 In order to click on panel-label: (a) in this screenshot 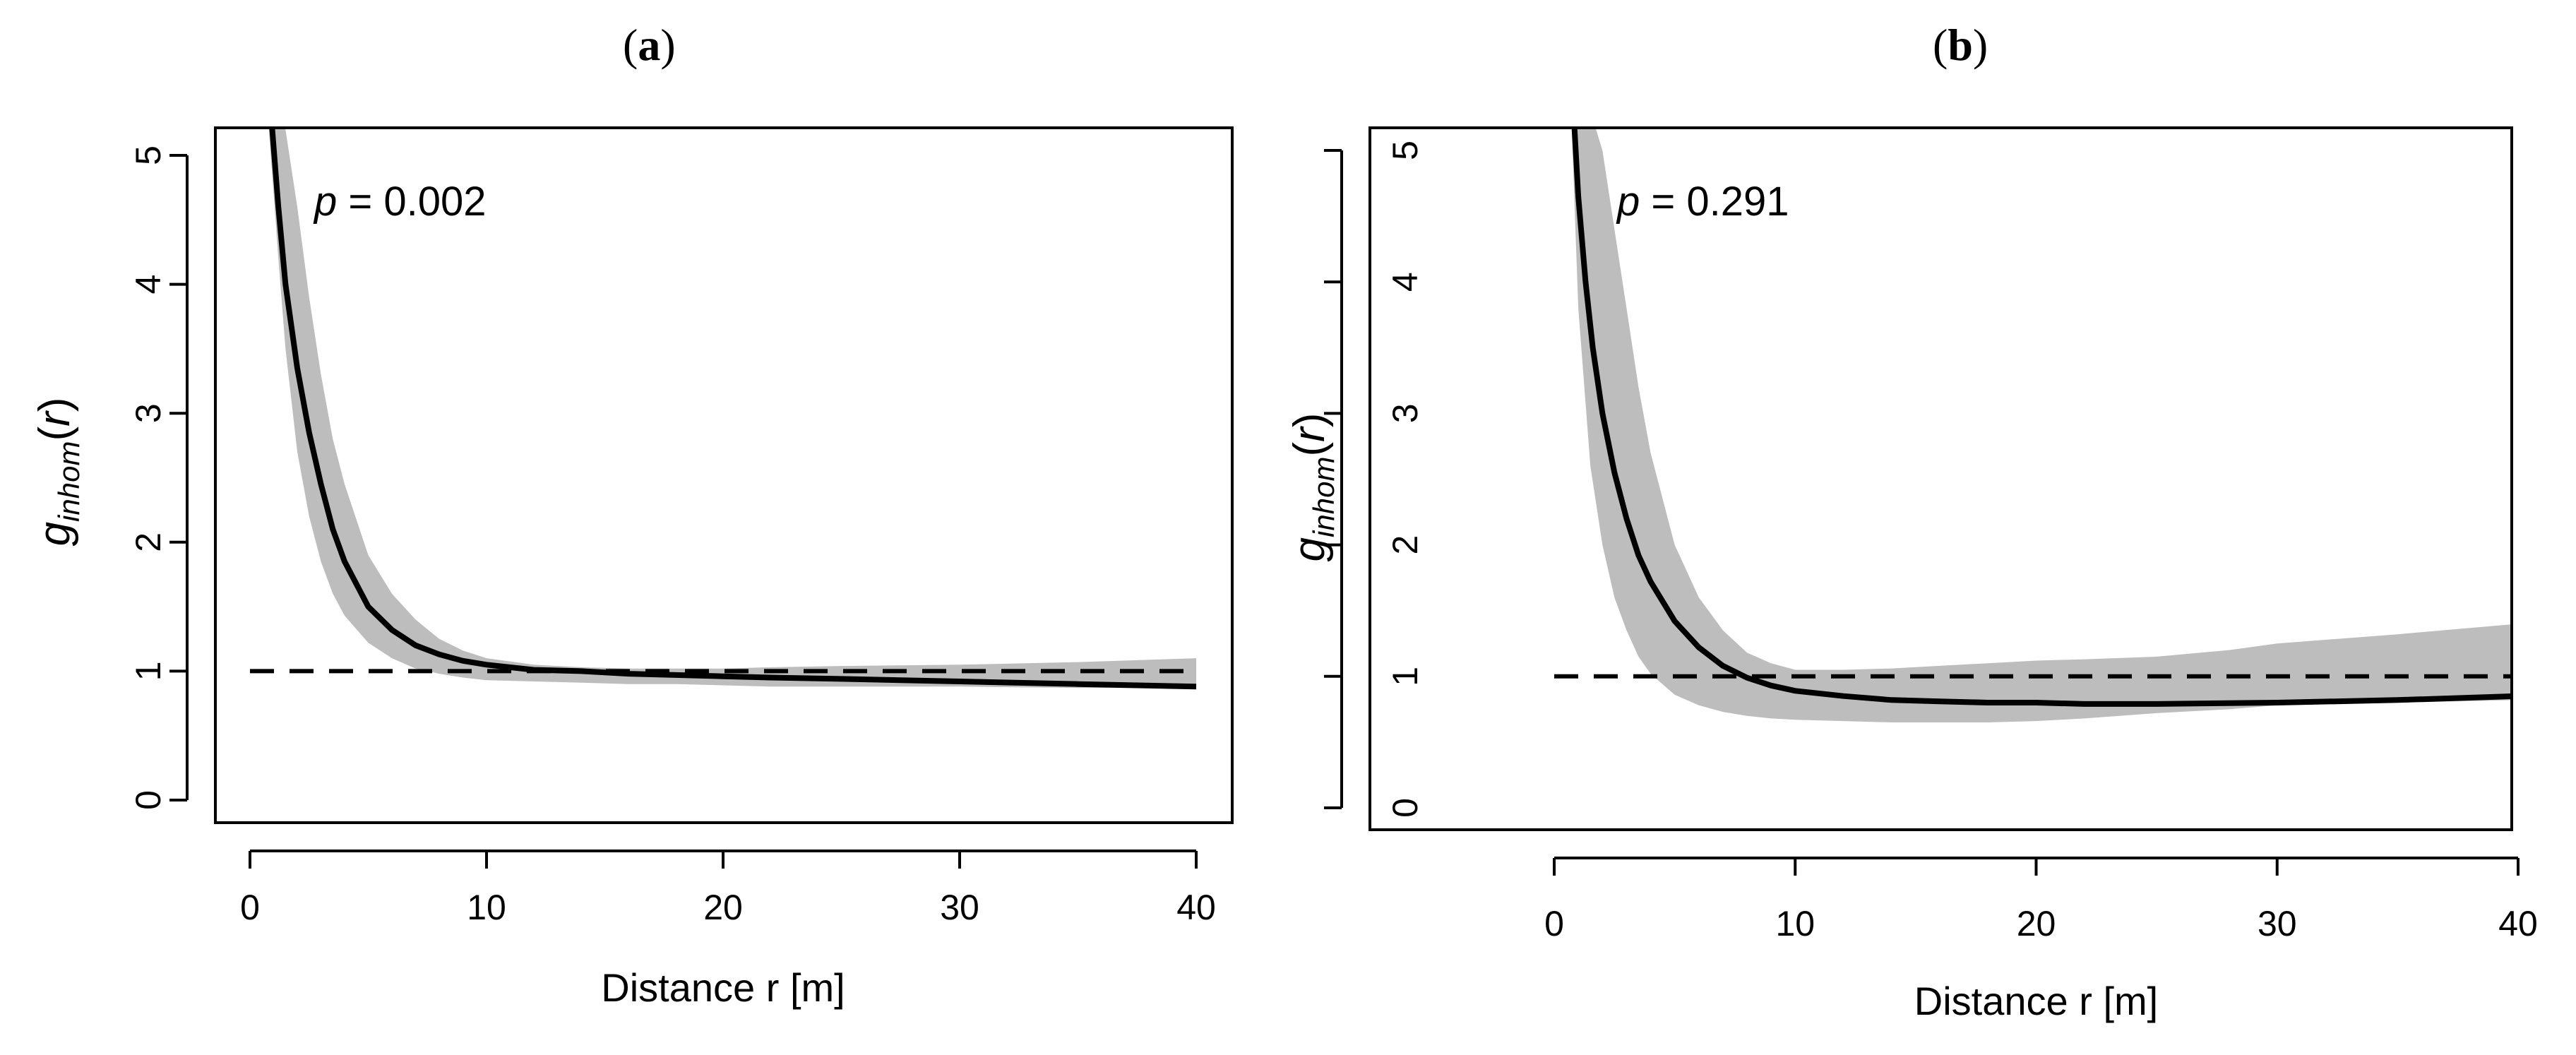, I will do `click(649, 45)`.